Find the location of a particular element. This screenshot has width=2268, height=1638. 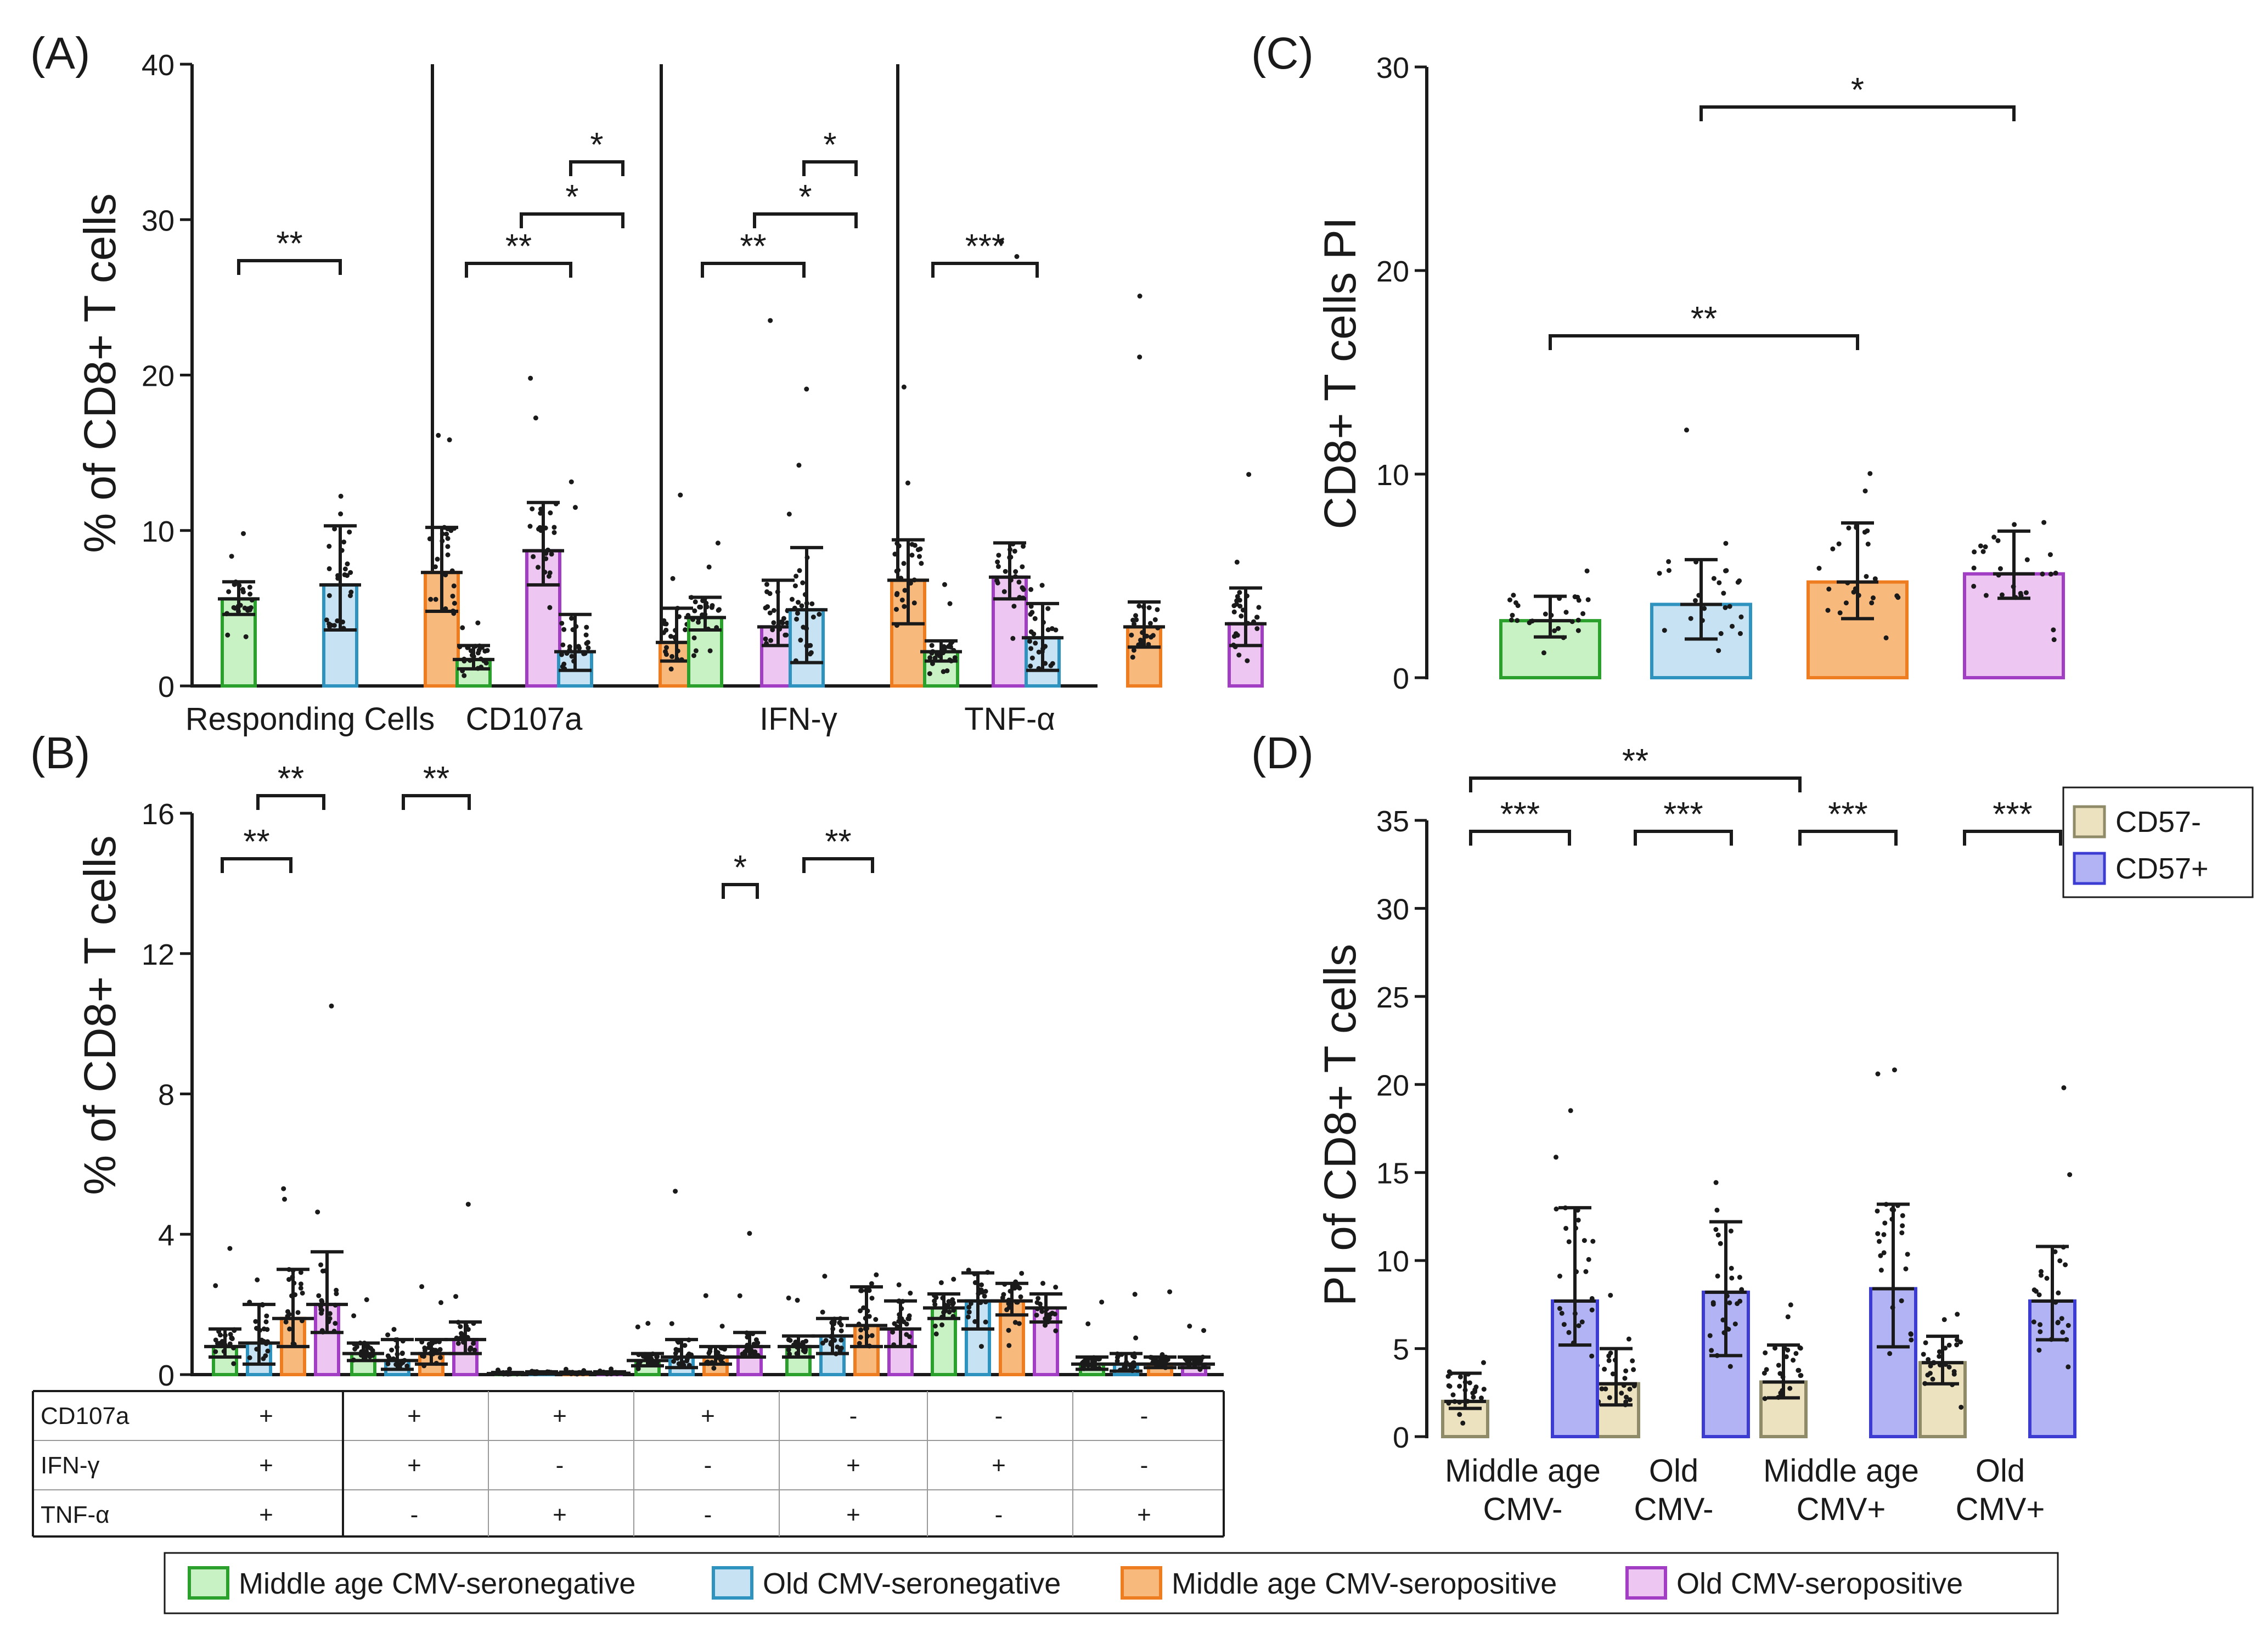

legend-frame is located at coordinates (1111, 1583).